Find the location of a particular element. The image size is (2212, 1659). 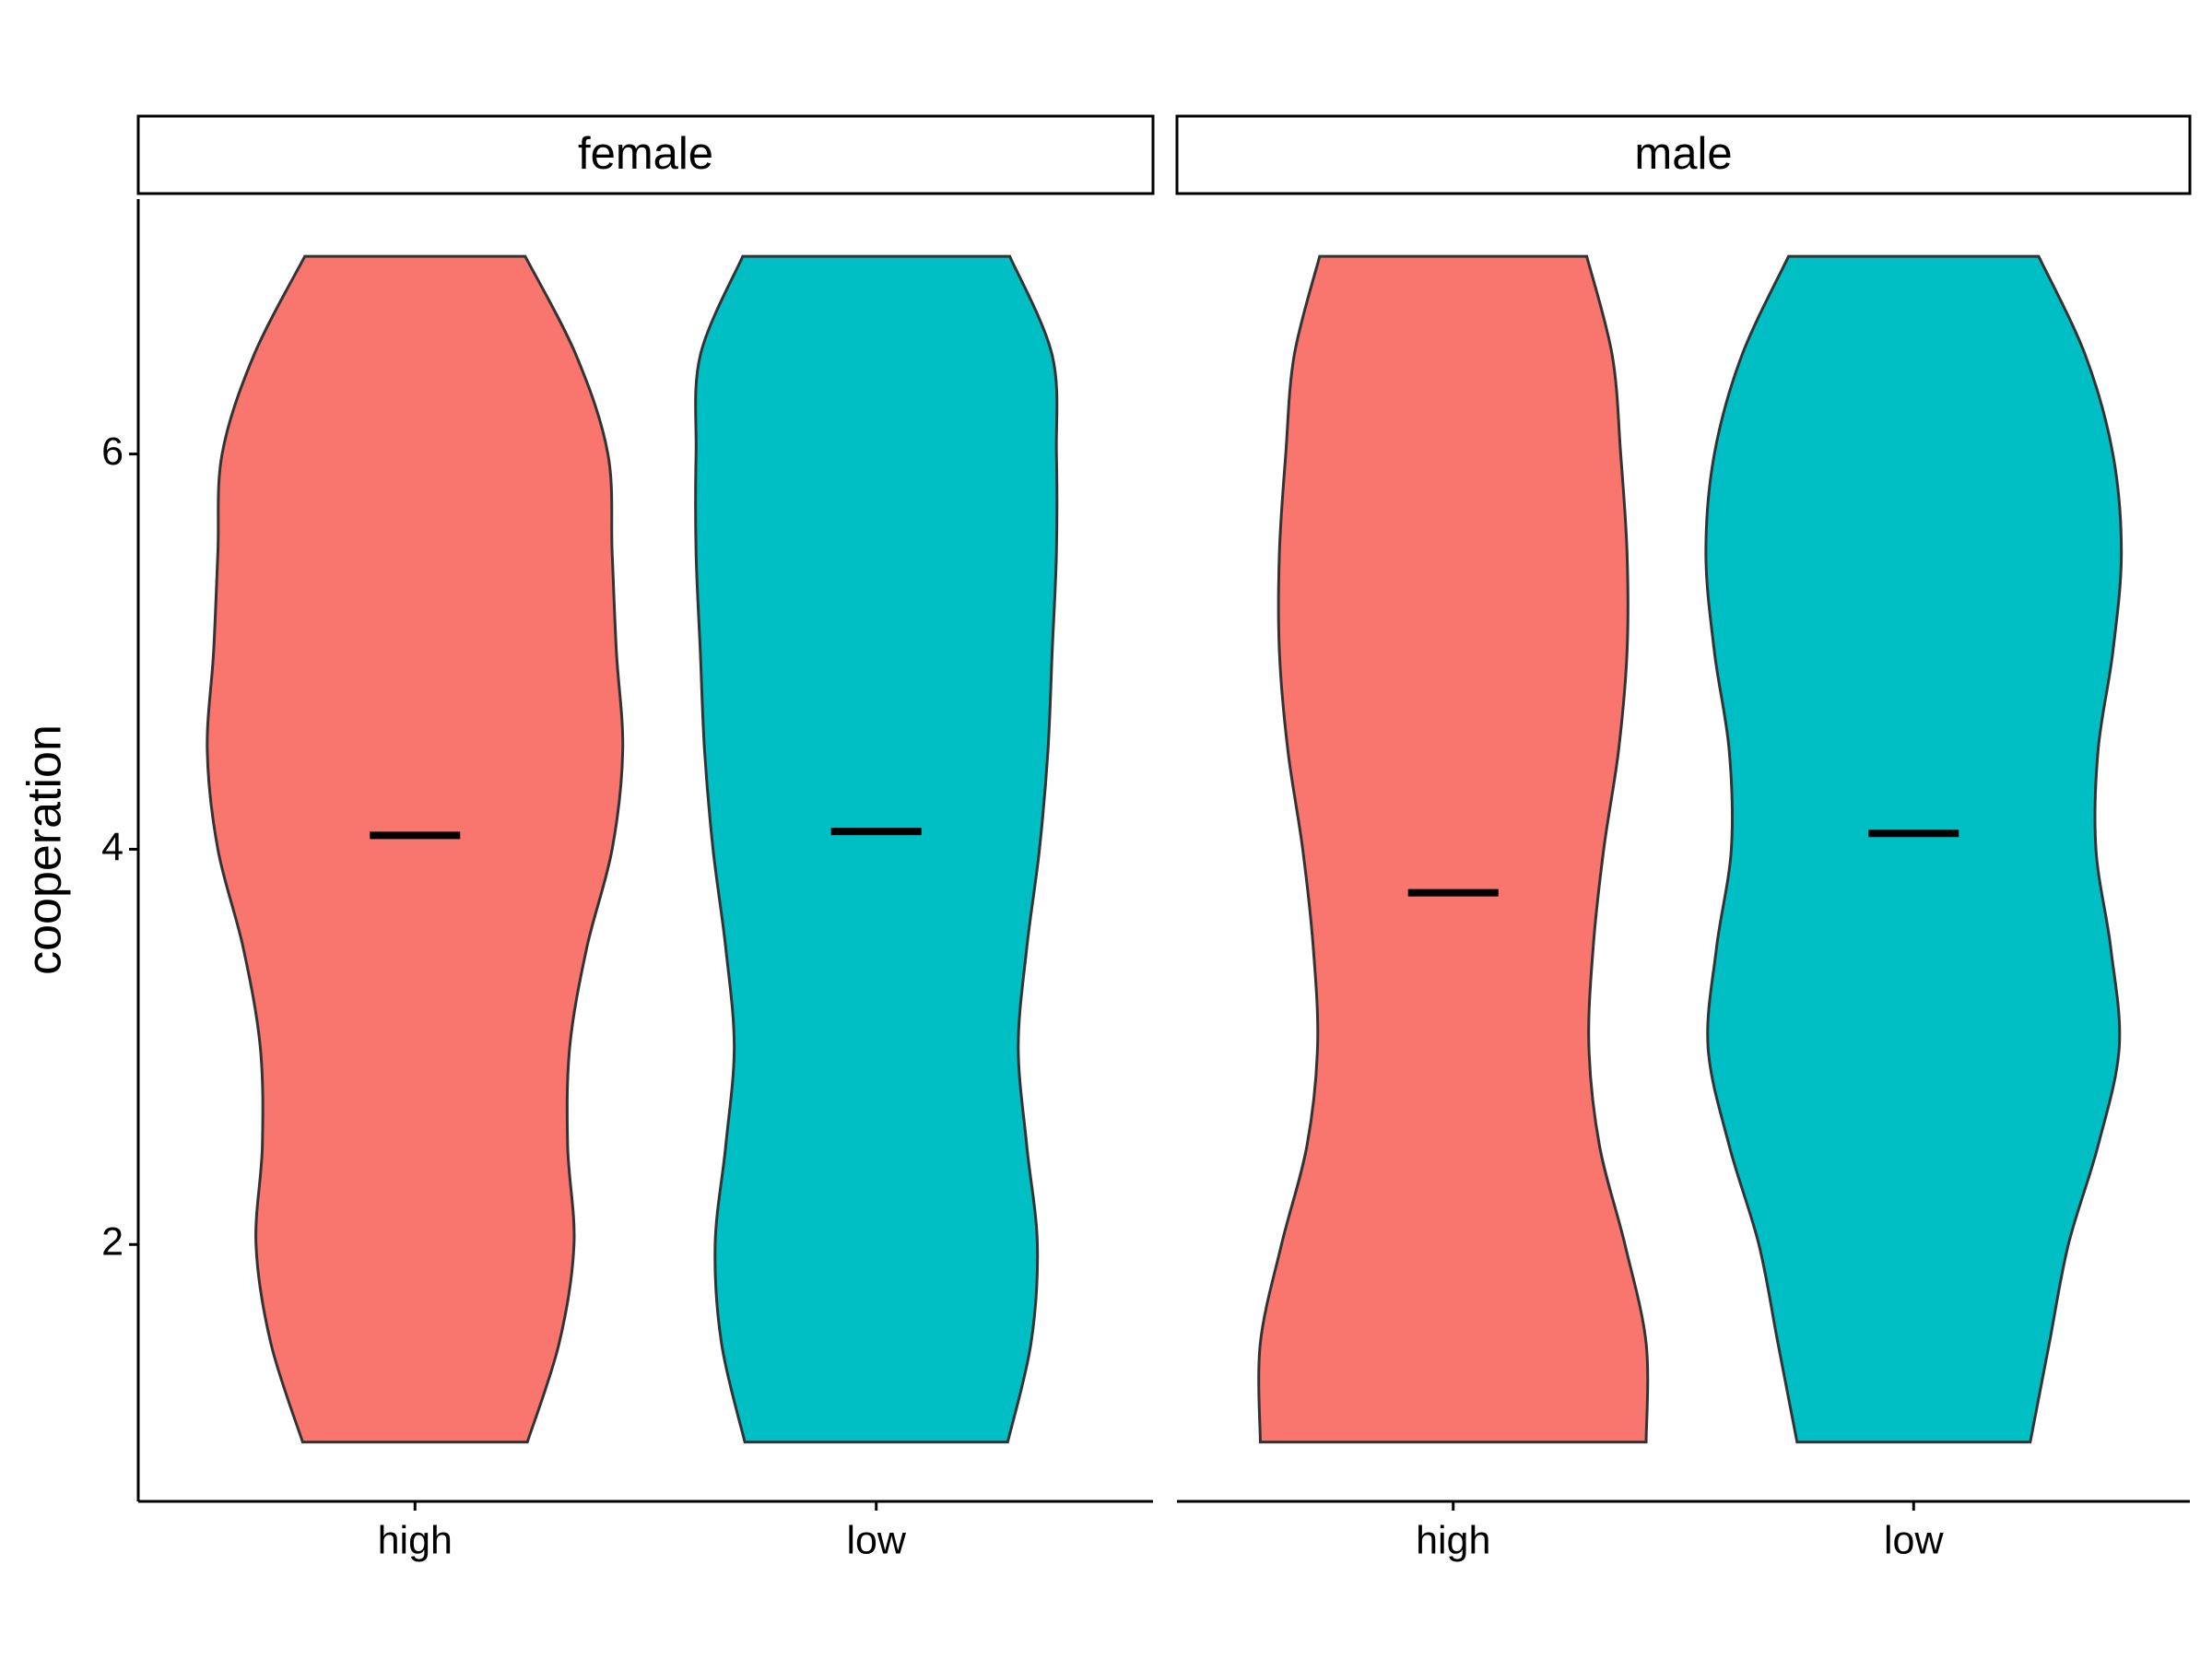

y-tick-label: 2 is located at coordinates (112, 1242).